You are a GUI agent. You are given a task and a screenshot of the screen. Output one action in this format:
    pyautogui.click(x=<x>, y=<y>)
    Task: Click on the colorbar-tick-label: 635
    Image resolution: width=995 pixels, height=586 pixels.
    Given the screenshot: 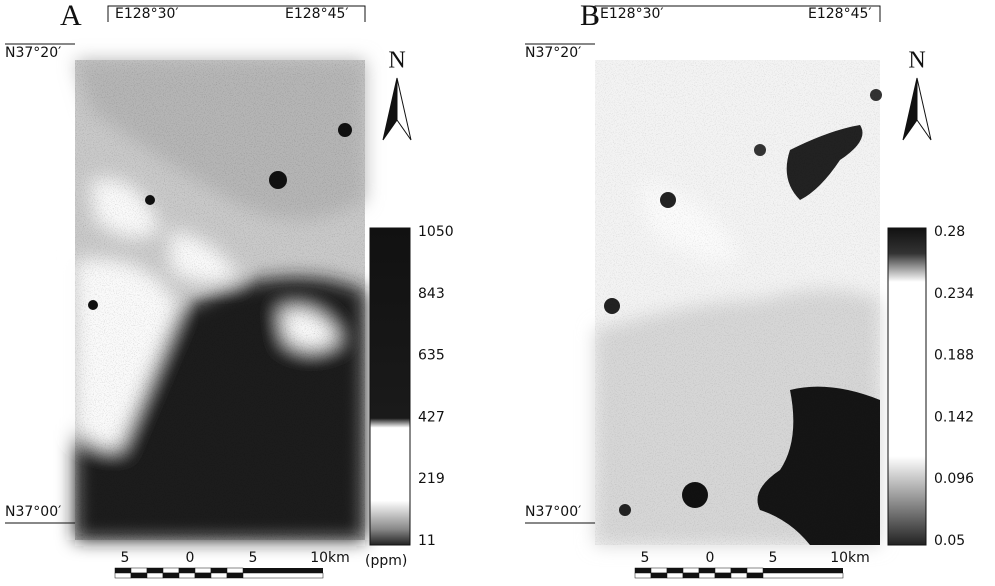 What is the action you would take?
    pyautogui.click(x=431, y=356)
    